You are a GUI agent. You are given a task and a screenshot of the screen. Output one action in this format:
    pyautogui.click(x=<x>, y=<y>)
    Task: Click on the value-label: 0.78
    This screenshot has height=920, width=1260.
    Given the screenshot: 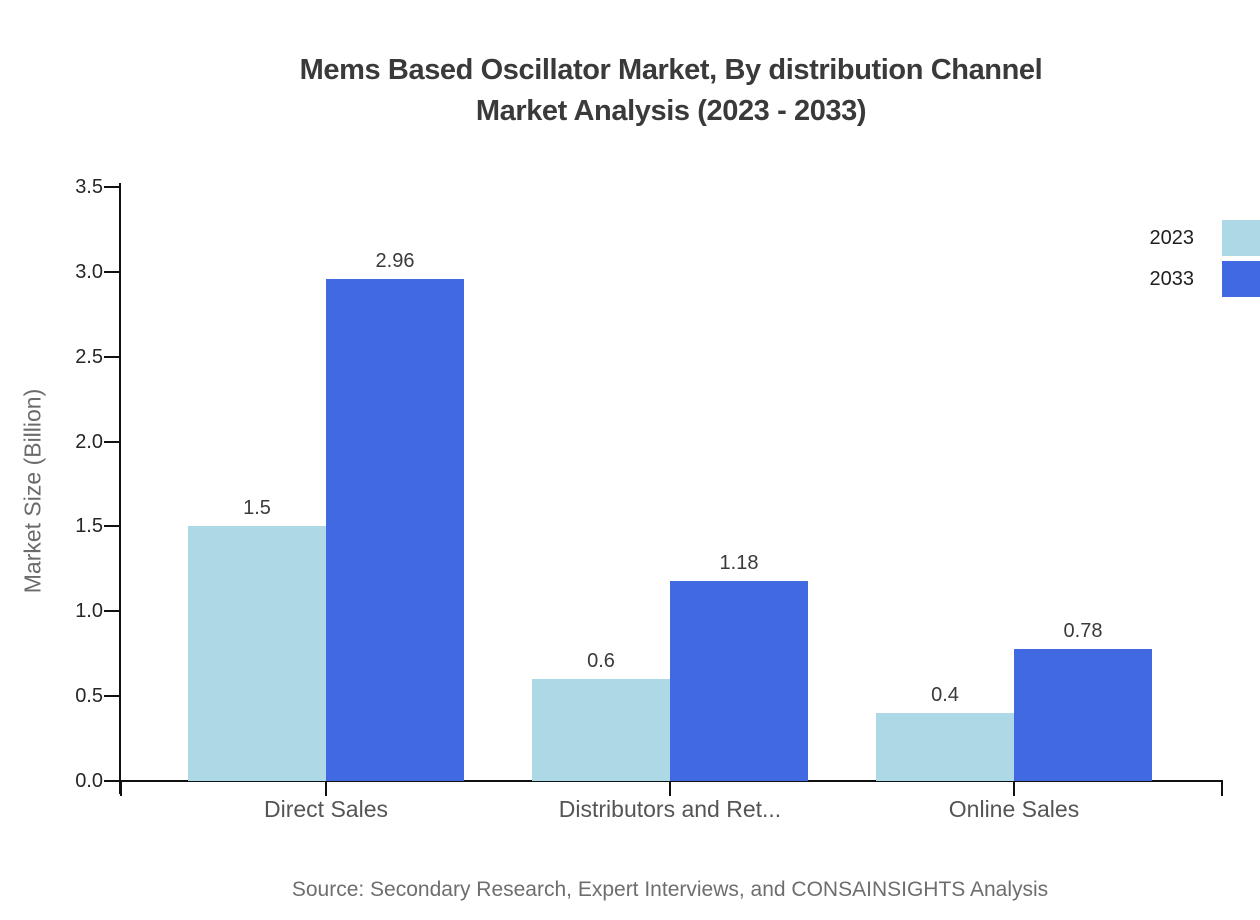 What is the action you would take?
    pyautogui.click(x=1083, y=631)
    